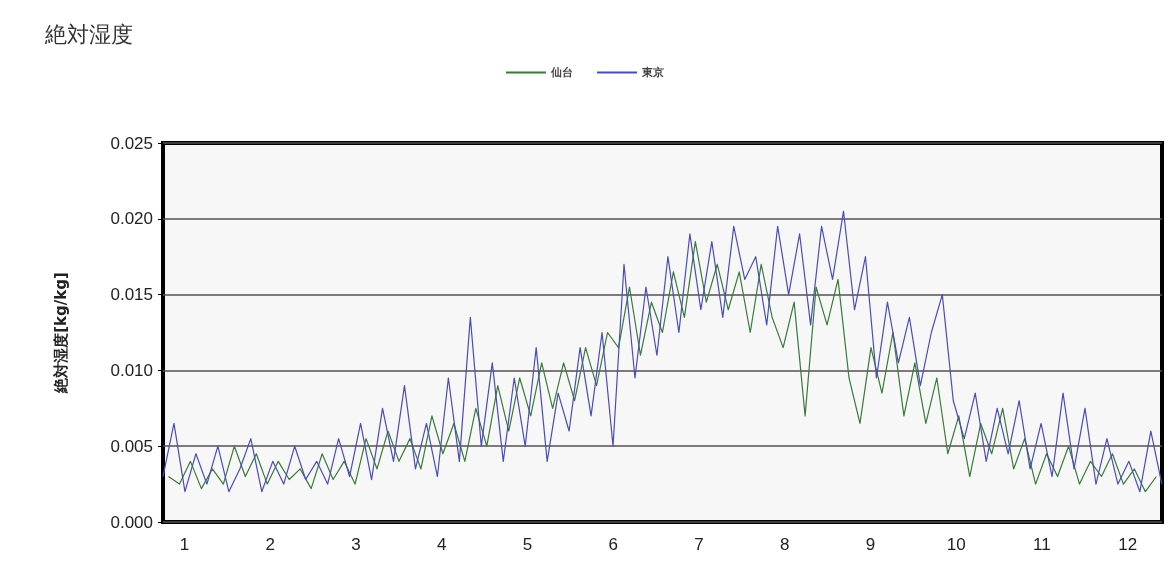 The image size is (1170, 568). I want to click on y-tick-label: 0.000, so click(131, 522).